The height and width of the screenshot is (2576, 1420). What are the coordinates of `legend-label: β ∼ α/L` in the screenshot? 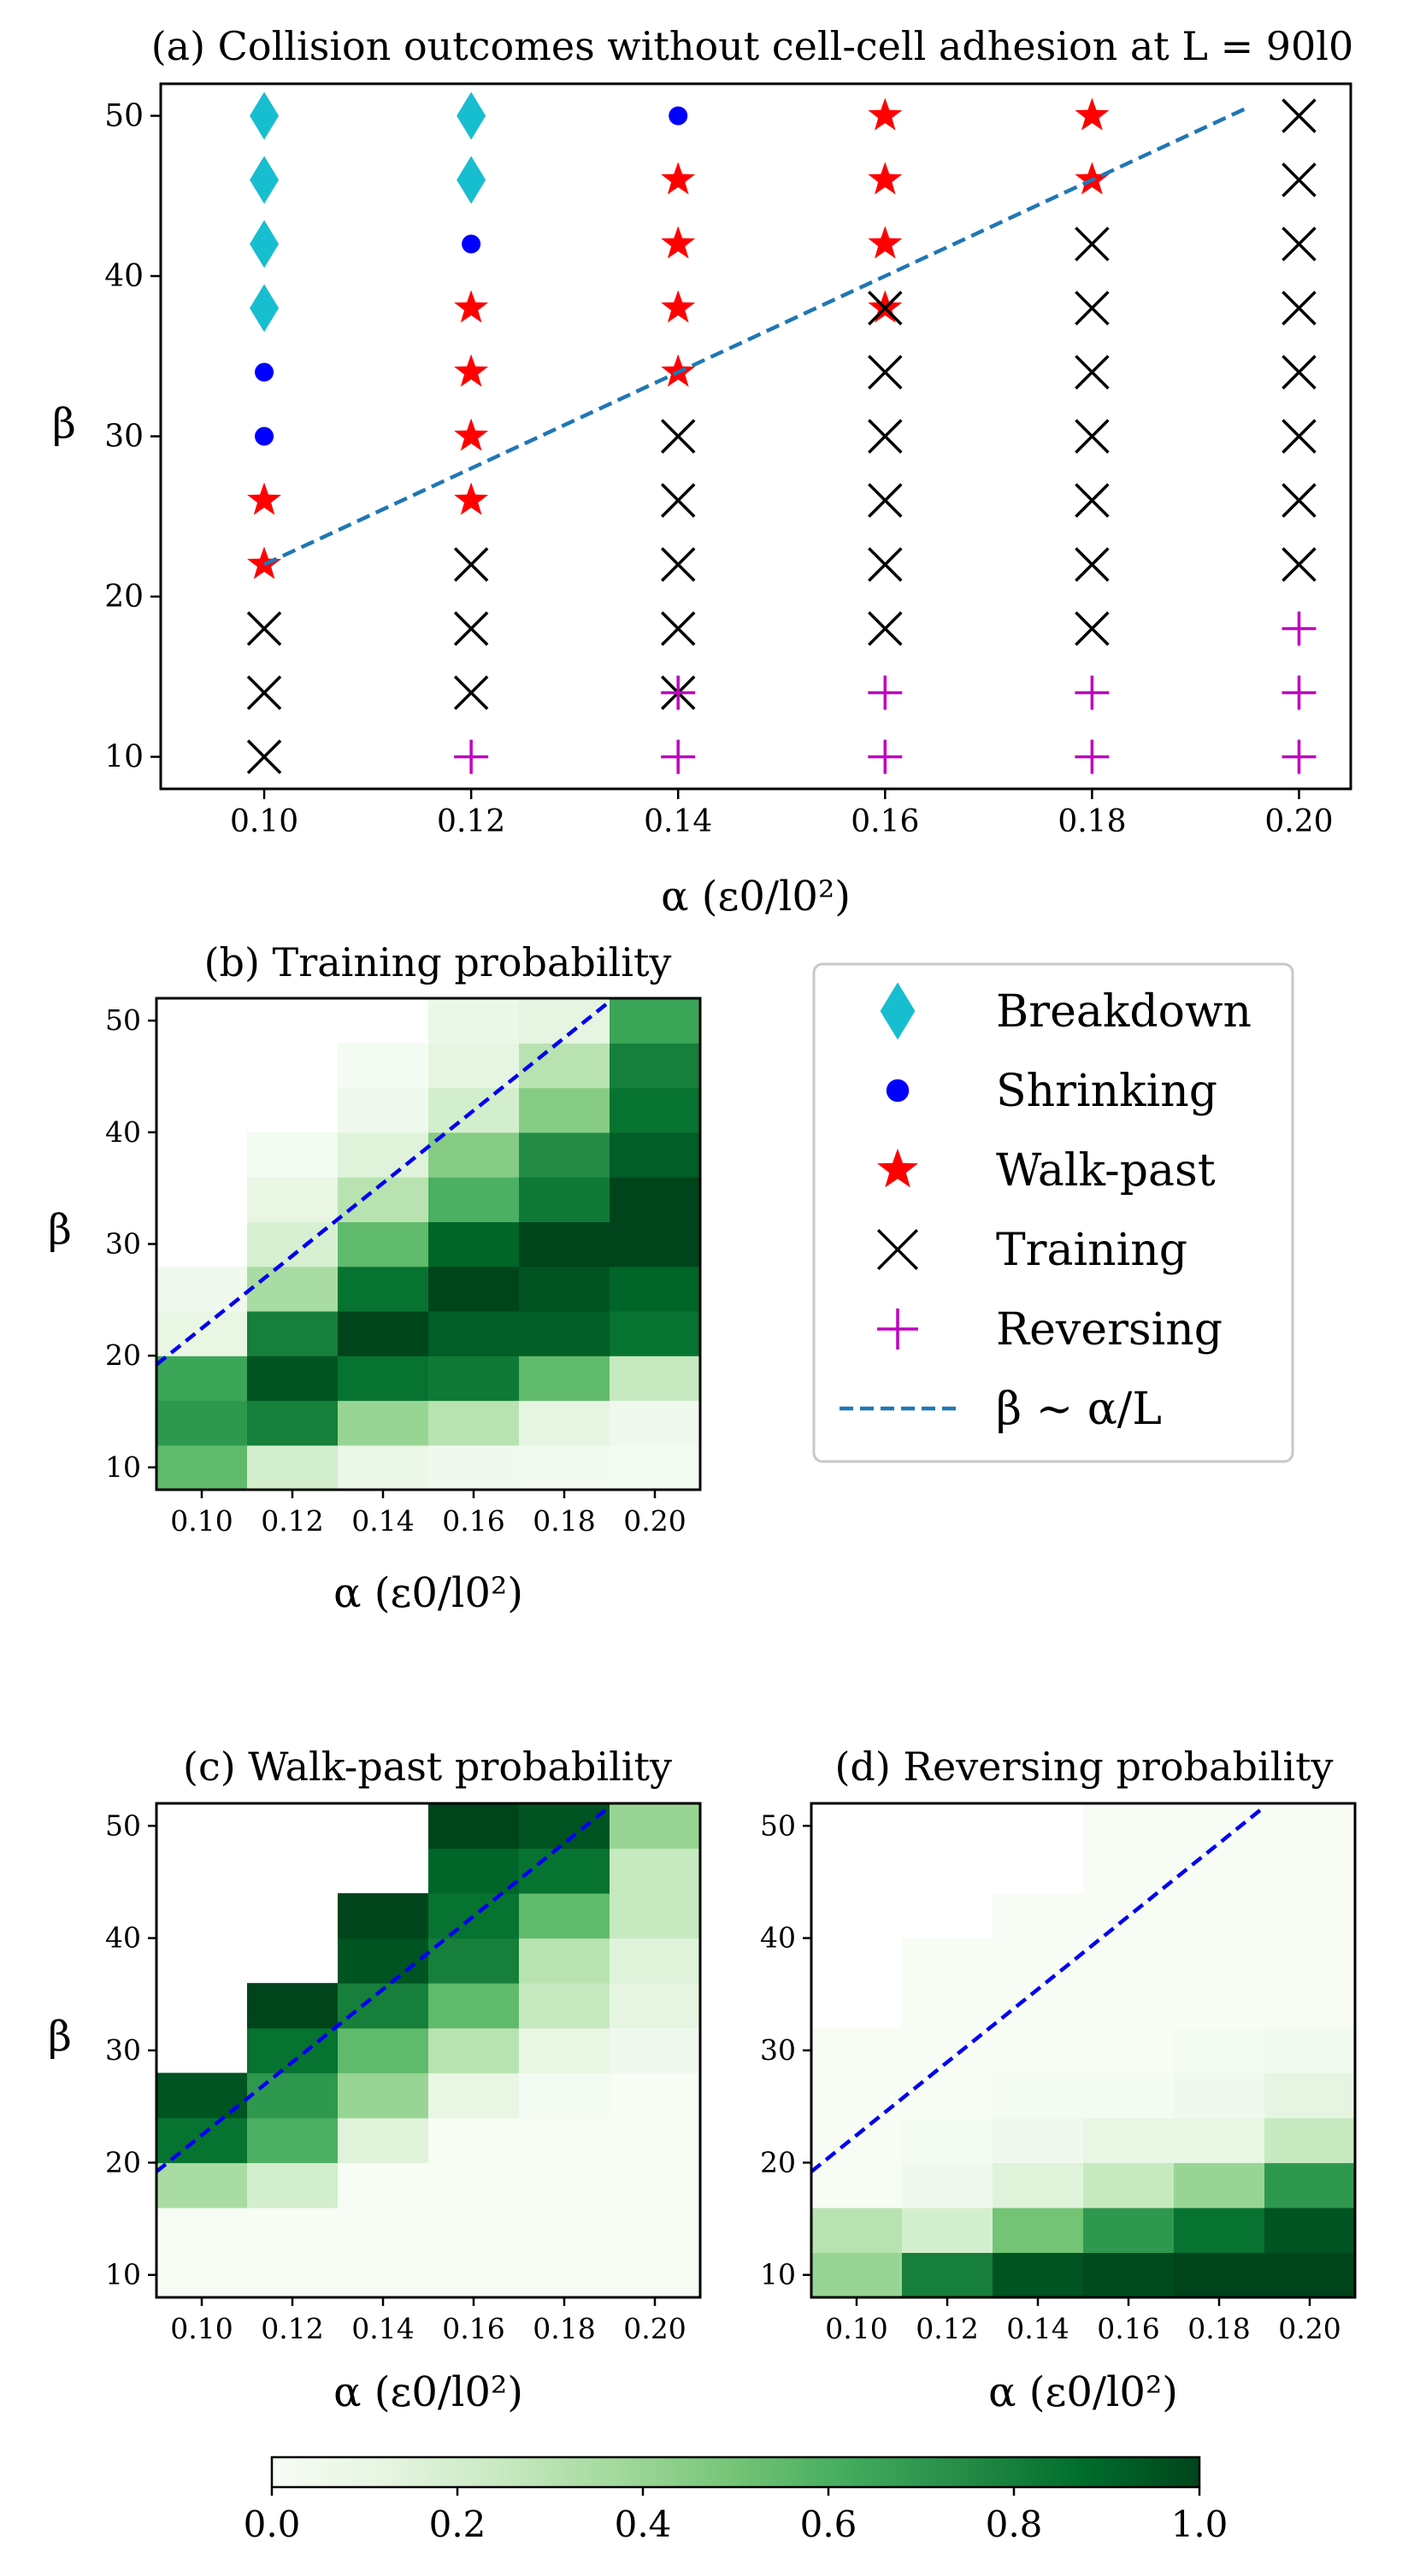 It's located at (1079, 1409).